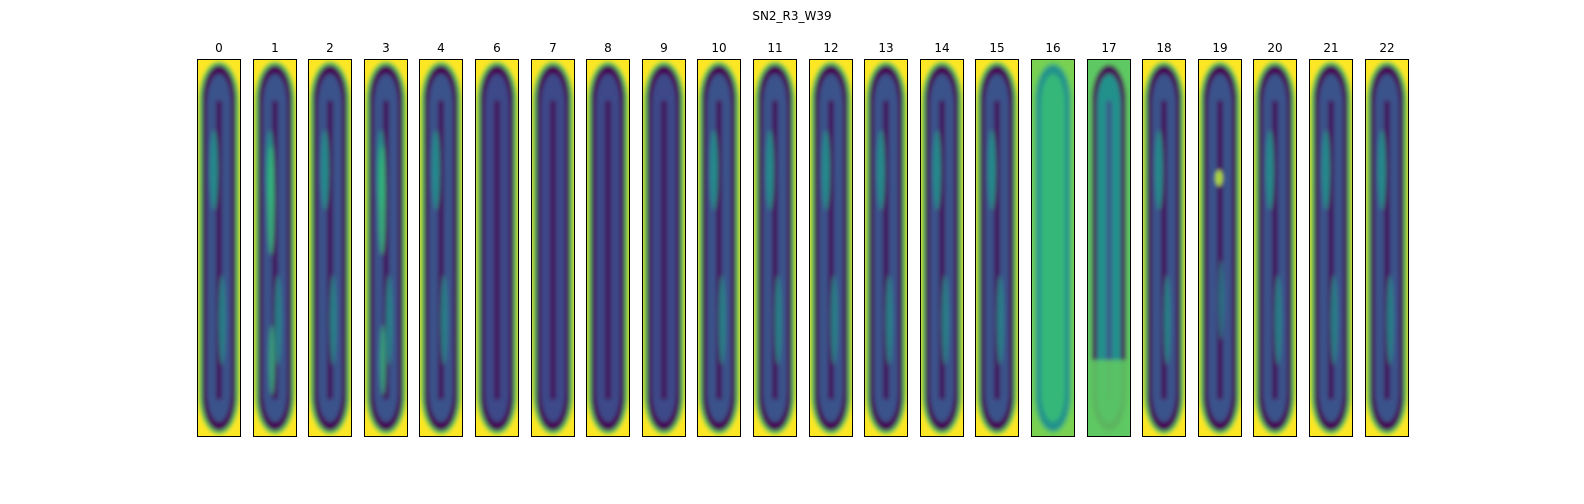 The image size is (1584, 504). I want to click on panel-7: 7, so click(553, 239).